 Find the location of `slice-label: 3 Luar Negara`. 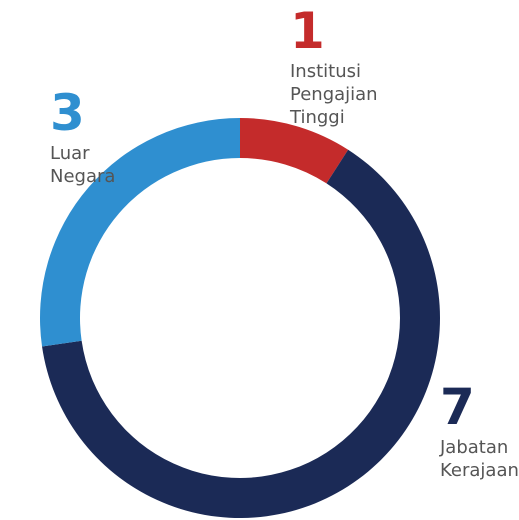

slice-label: 3 Luar Negara is located at coordinates (83, 136).